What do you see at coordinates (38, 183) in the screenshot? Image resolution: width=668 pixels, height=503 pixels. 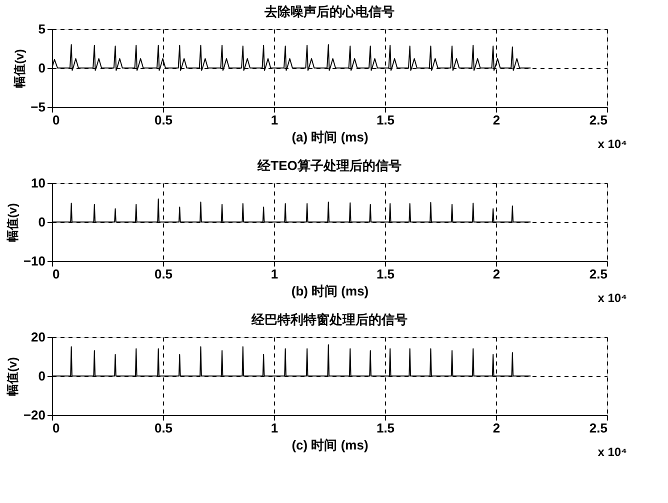 I see `y-tick-label: 10` at bounding box center [38, 183].